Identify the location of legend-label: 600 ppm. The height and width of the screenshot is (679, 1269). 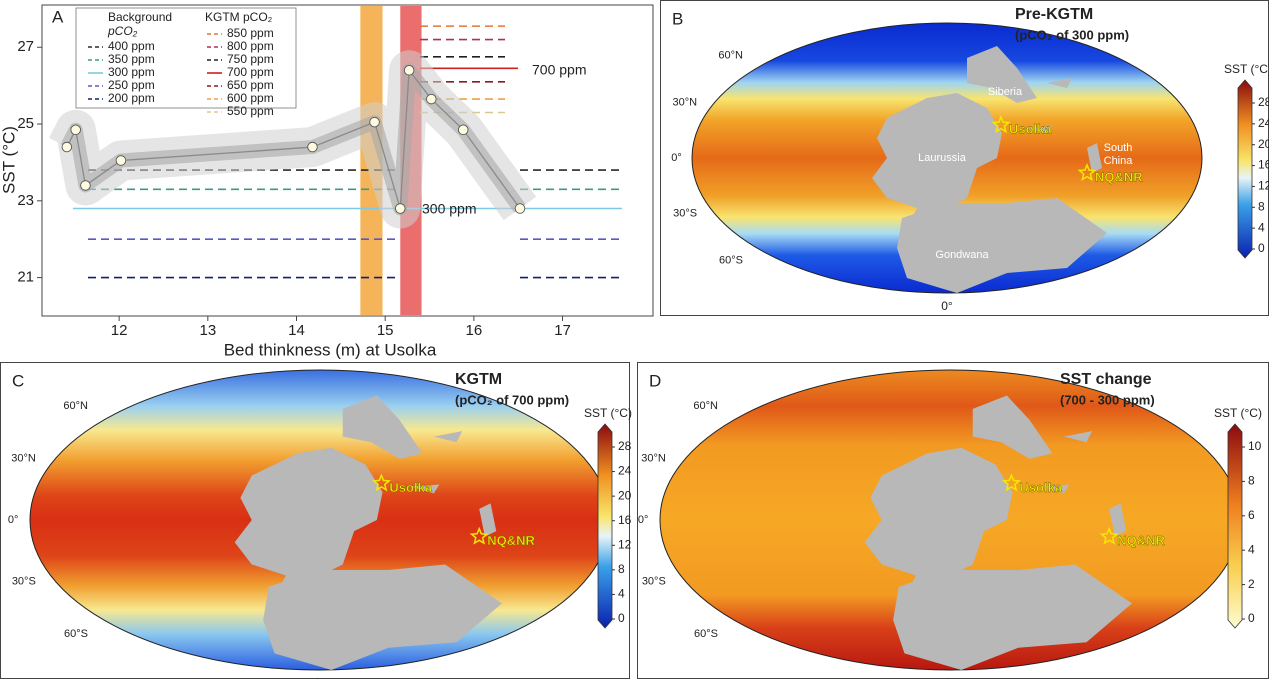
(250, 98).